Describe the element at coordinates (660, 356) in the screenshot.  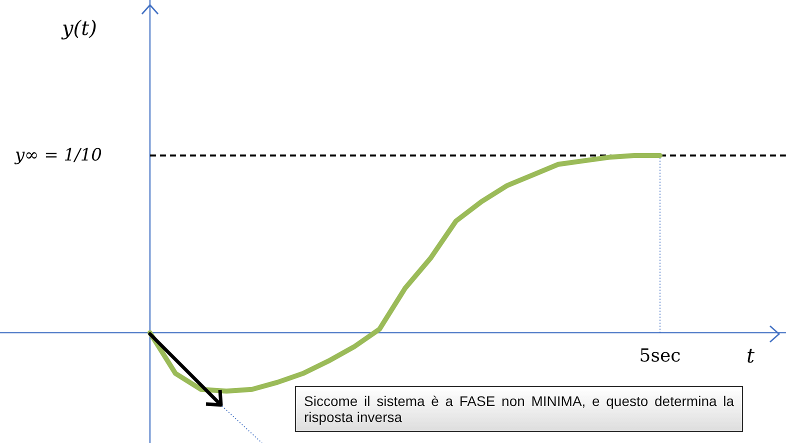
I see `annotation: 5sec` at that location.